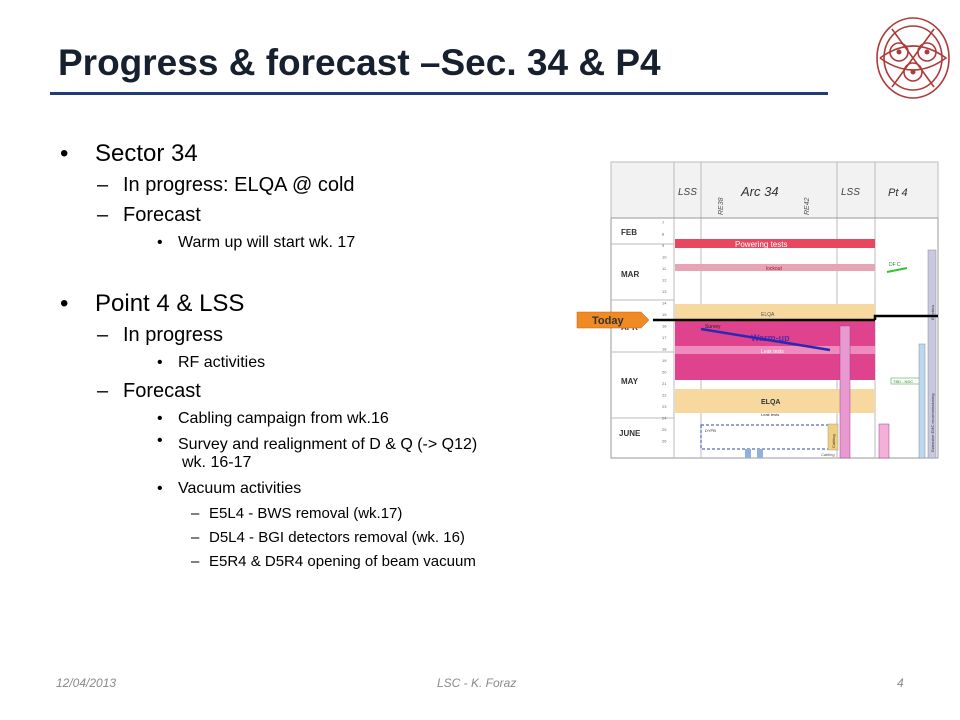  What do you see at coordinates (768, 315) in the screenshot?
I see `label-elqa-top: ELQA` at bounding box center [768, 315].